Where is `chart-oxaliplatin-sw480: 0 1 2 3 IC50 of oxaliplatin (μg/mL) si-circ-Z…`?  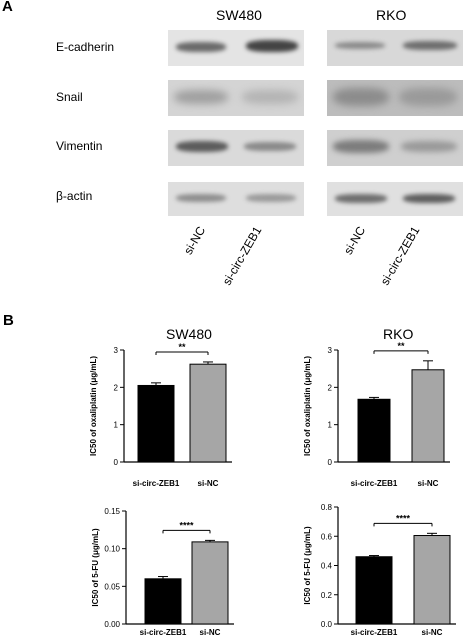
chart-oxaliplatin-sw480: 0 1 2 3 IC50 of oxaliplatin (μg/mL) si-circ-Z… is located at coordinates (160, 415).